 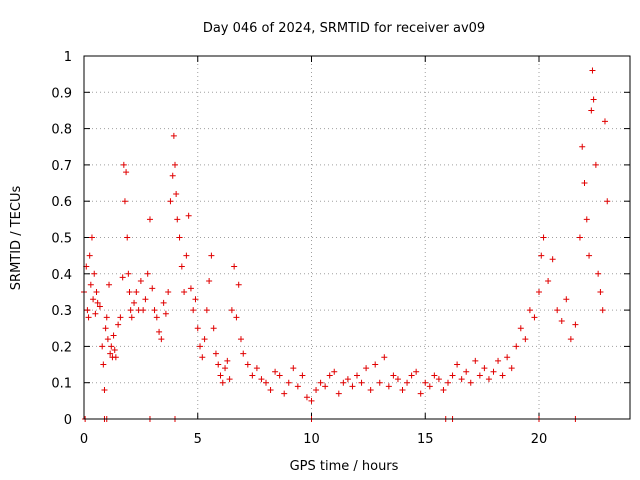 I want to click on y-tick-label: 0.7, so click(x=61, y=166).